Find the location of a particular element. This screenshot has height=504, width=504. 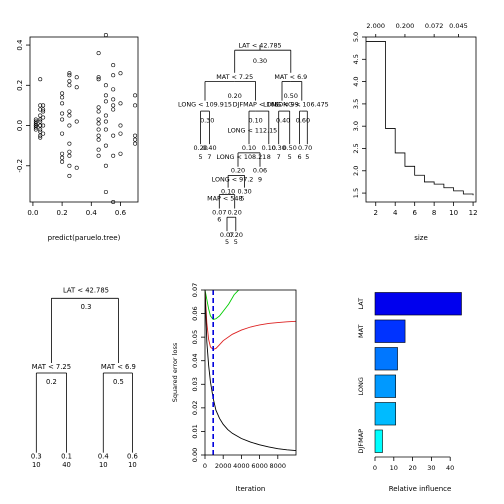

bar-category-label: LAT is located at coordinates (361, 304).